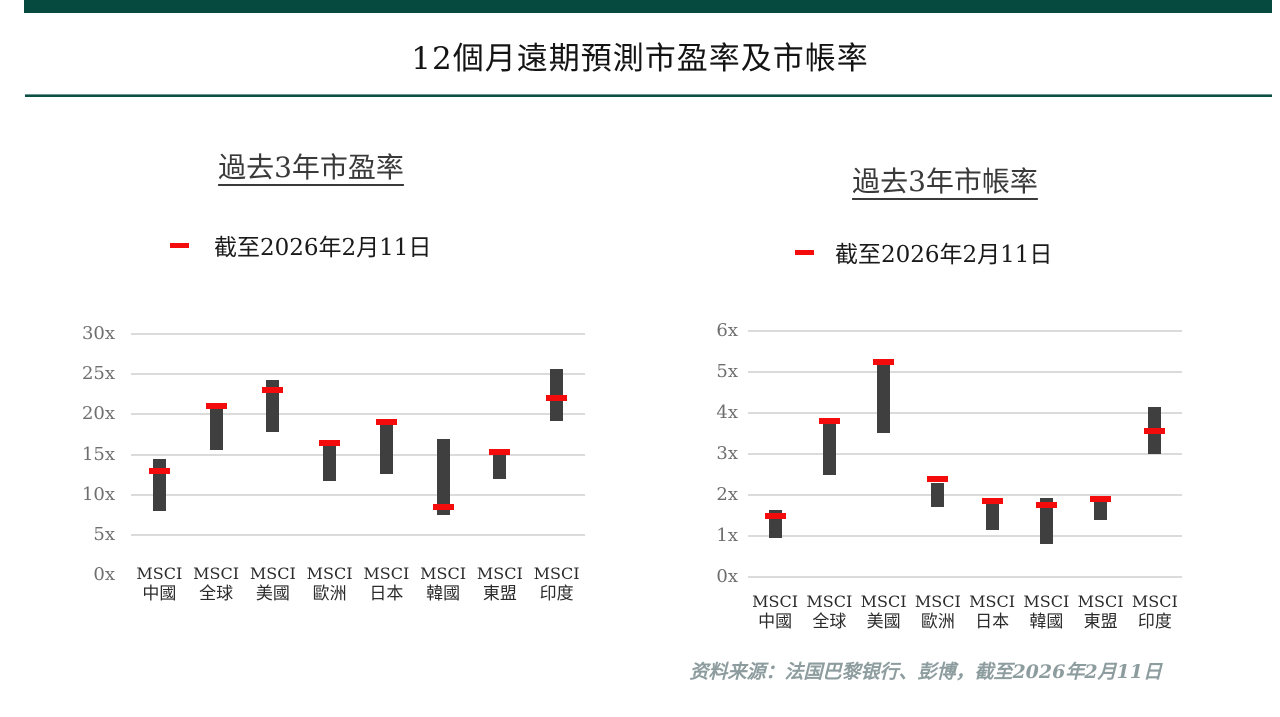 This screenshot has width=1280, height=717. Describe the element at coordinates (104, 574) in the screenshot. I see `y-axis-tick-label: 0x` at that location.